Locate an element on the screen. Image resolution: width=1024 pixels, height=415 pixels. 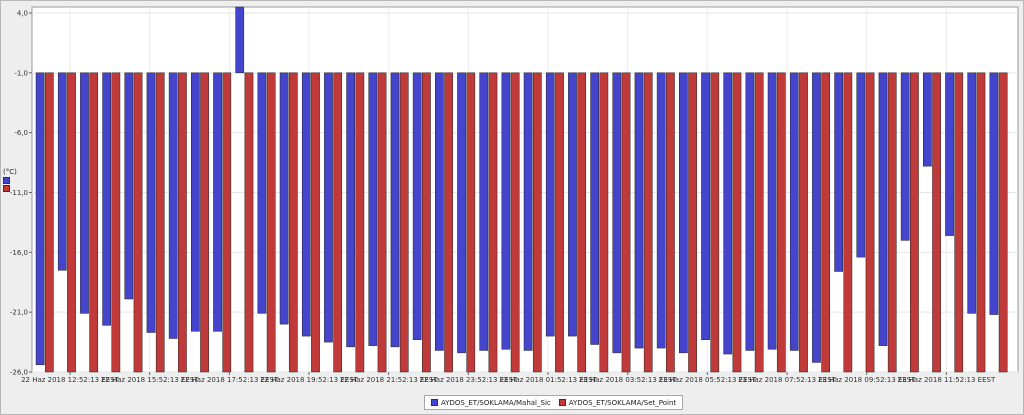
unit-legend: (°C) is located at coordinates (10, 180).